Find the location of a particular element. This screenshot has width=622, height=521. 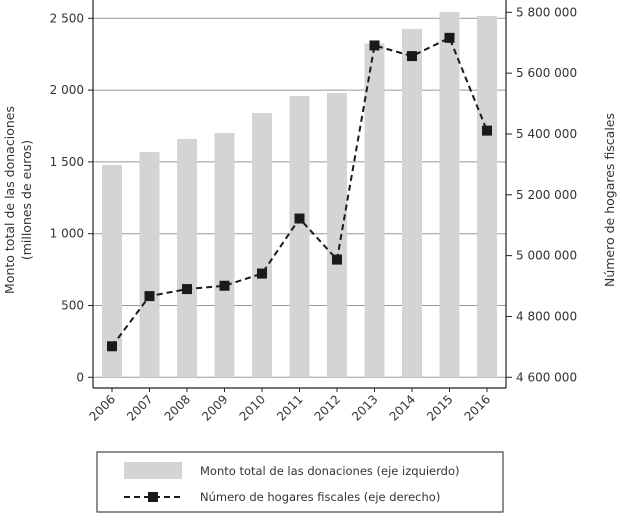

point-2010 is located at coordinates (262, 273).